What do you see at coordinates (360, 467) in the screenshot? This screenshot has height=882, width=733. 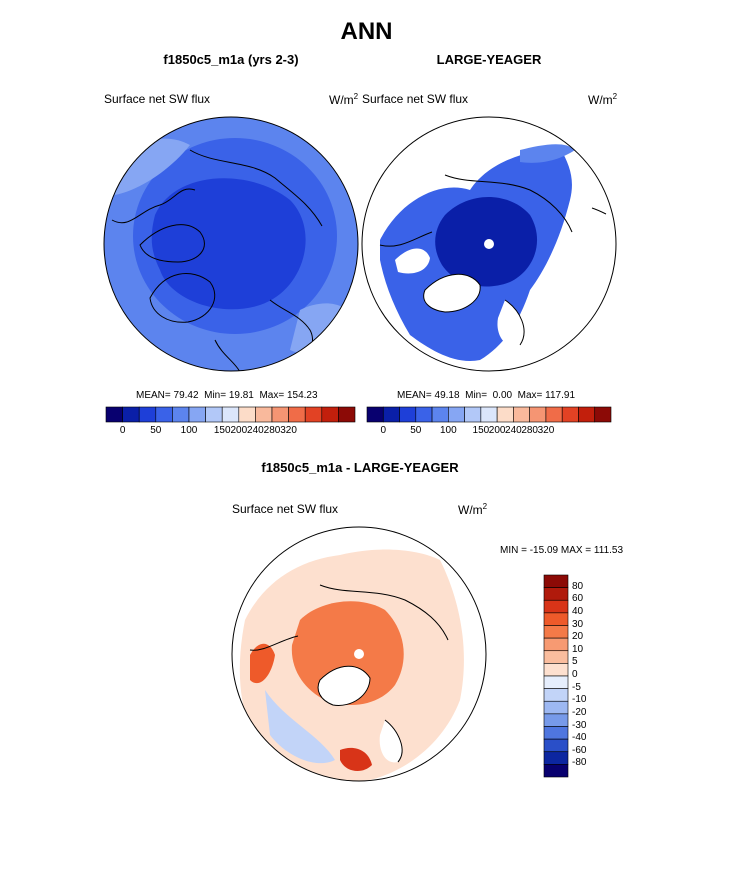 I see `panel-c-title: f1850c5_m1a - LARGE-YEAGER` at bounding box center [360, 467].